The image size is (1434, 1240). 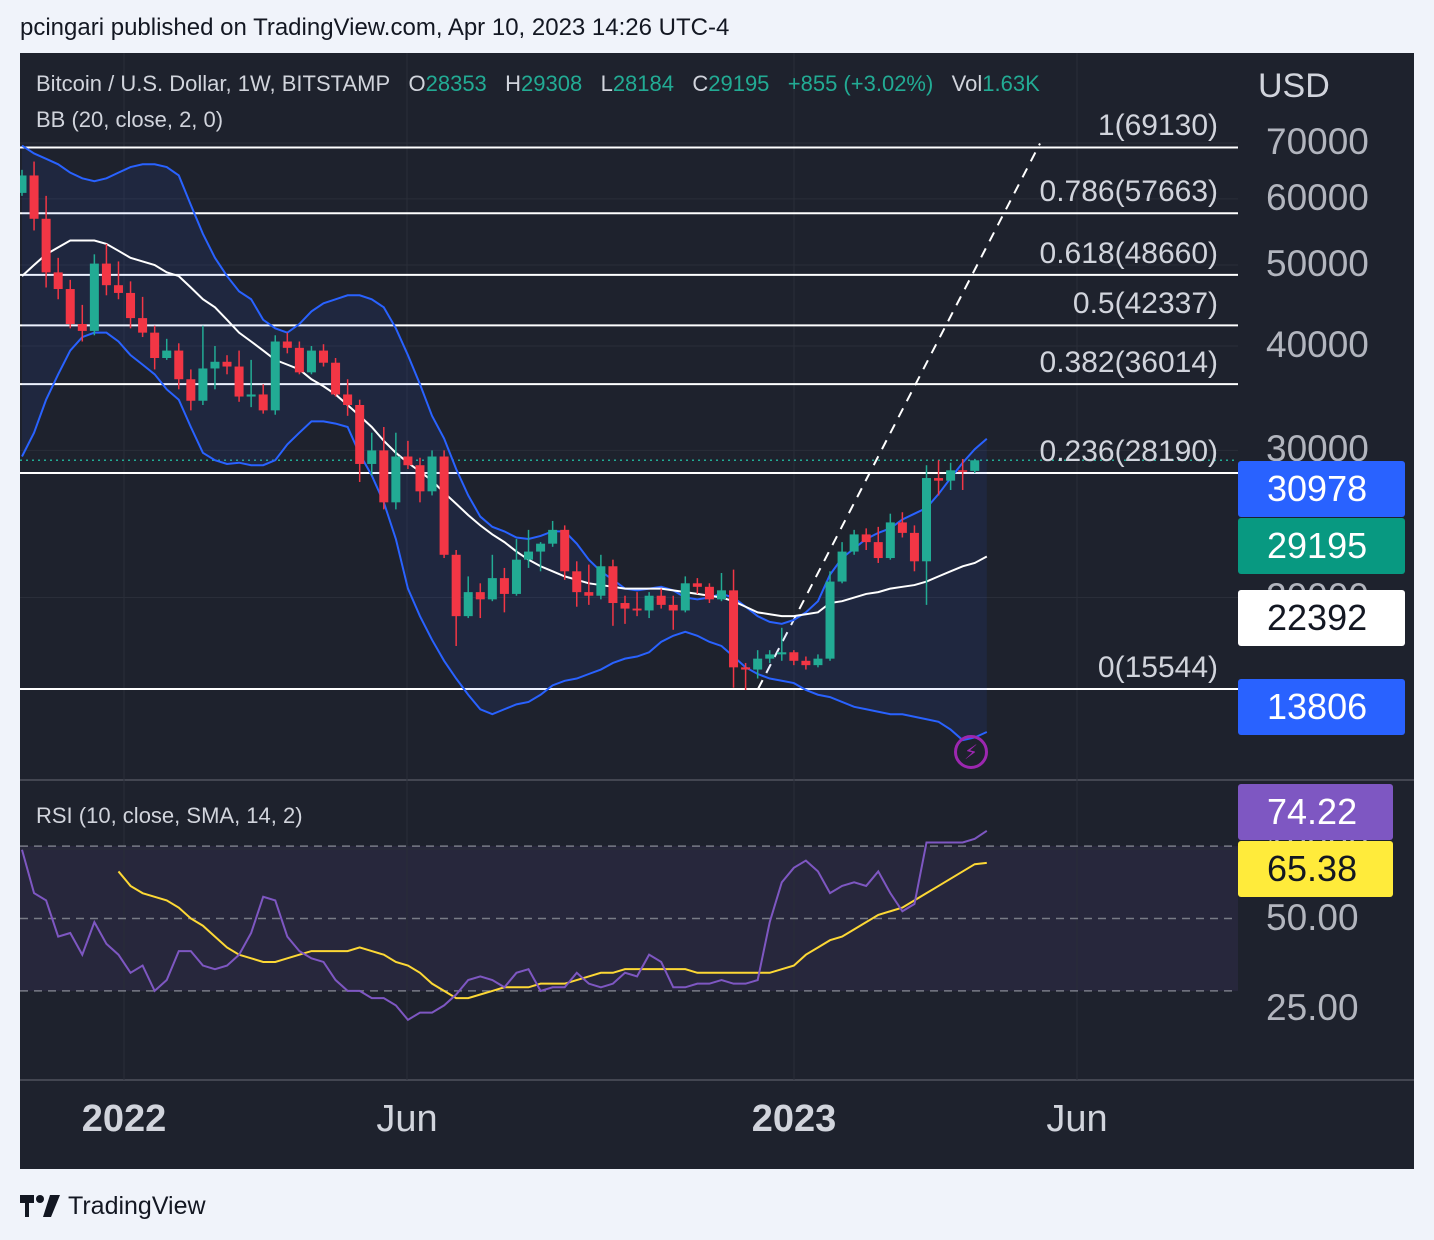 What do you see at coordinates (1011, 83) in the screenshot?
I see `volume-value: 1.63K` at bounding box center [1011, 83].